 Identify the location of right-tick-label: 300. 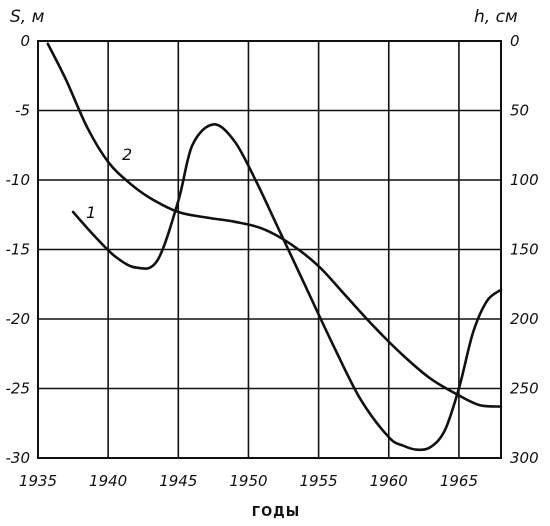
(524, 458).